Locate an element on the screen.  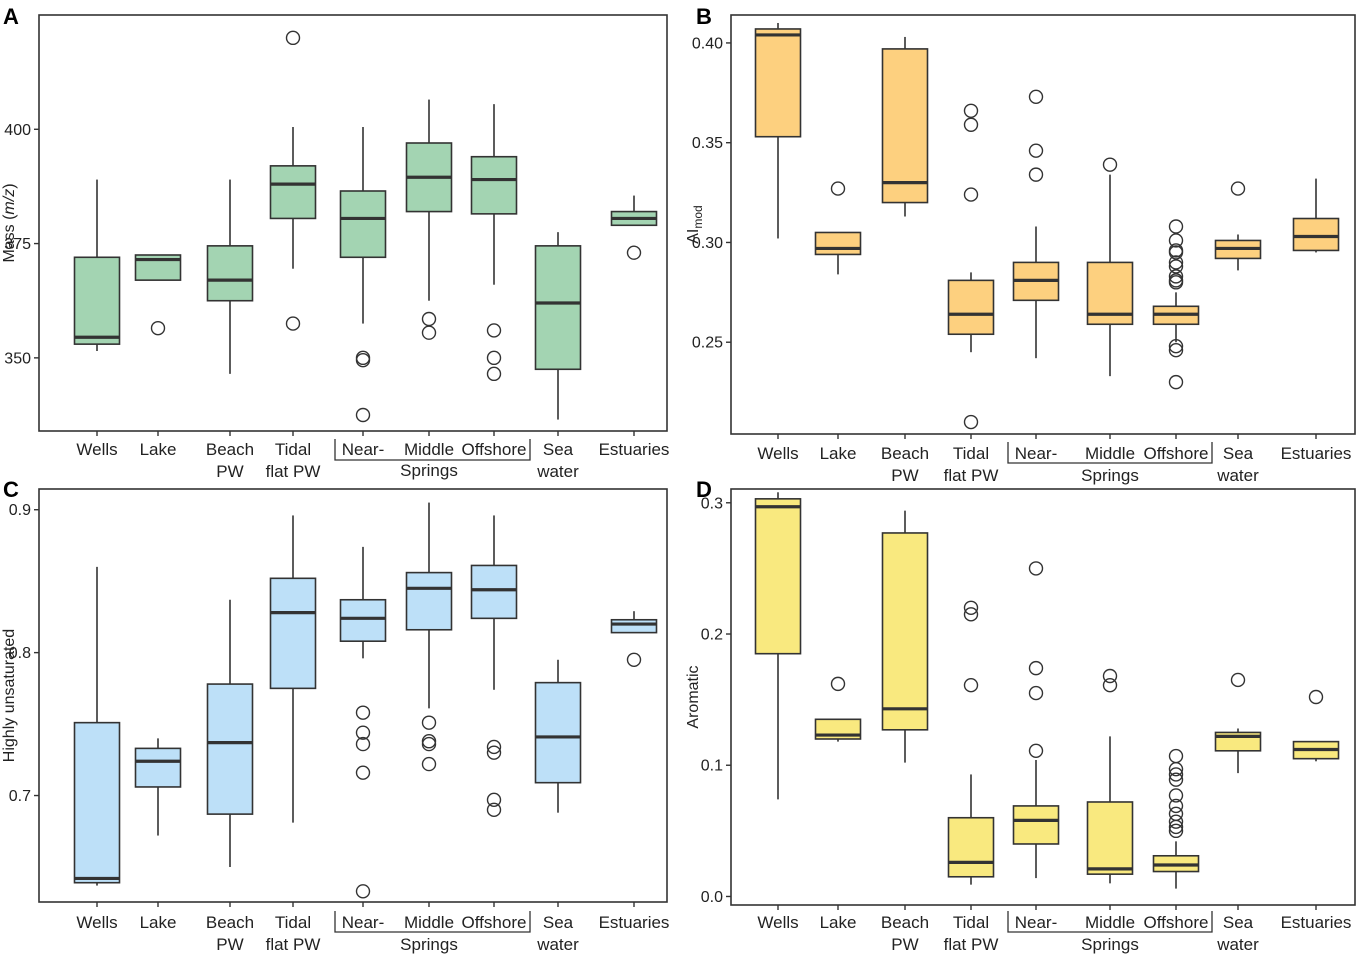
y-tick-label: 0.3 is located at coordinates (712, 503).